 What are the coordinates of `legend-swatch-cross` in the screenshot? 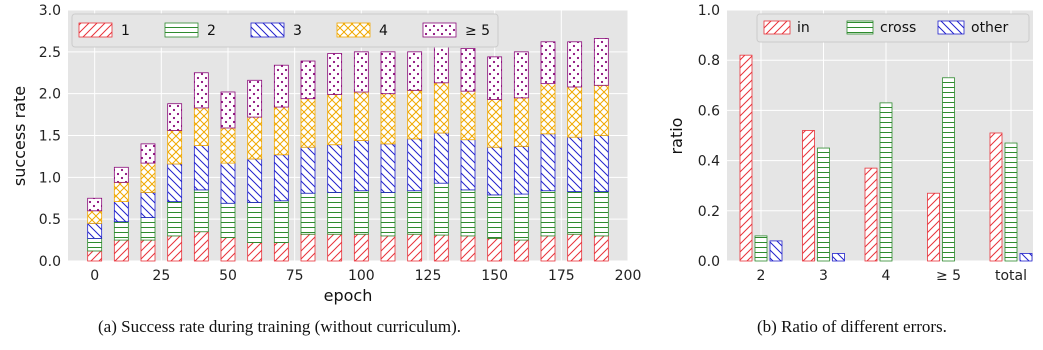 It's located at (860, 27).